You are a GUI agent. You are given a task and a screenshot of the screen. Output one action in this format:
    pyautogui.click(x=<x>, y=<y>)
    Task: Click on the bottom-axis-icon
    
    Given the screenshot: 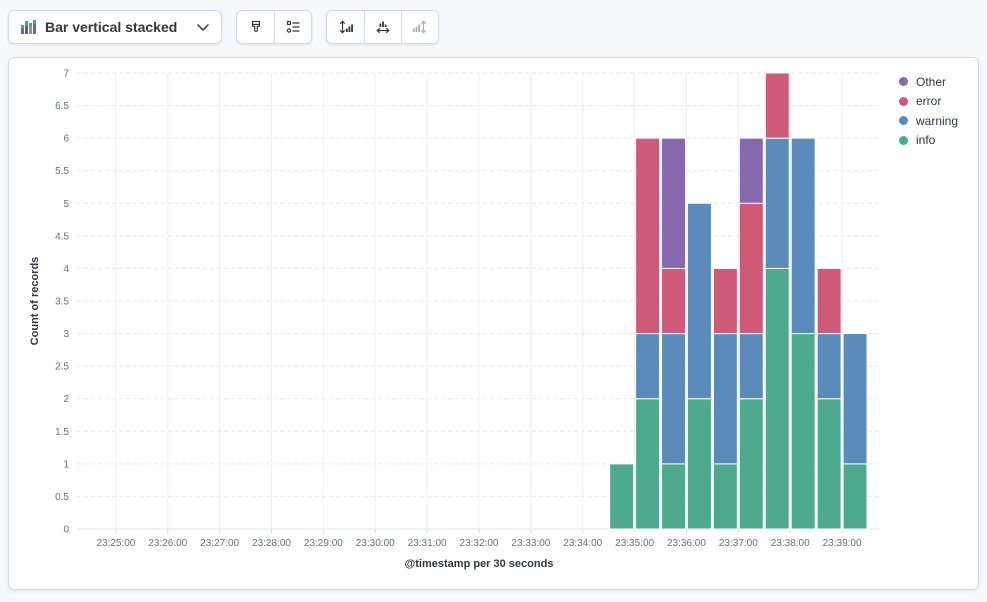 What is the action you would take?
    pyautogui.click(x=383, y=27)
    